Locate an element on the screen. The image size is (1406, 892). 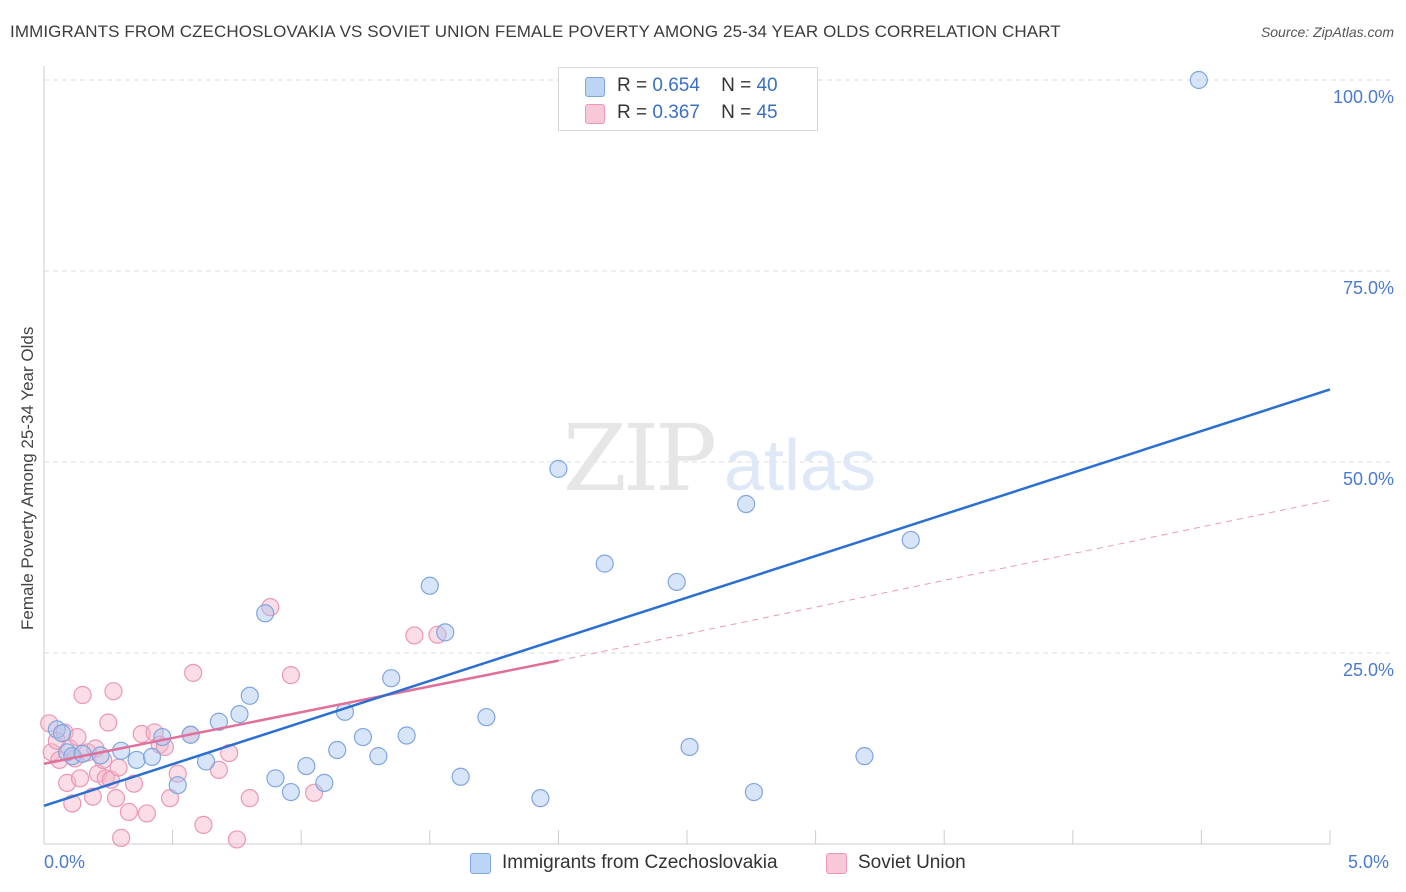
legend-label: Immigrants from Czechoslovakia is located at coordinates (640, 862).